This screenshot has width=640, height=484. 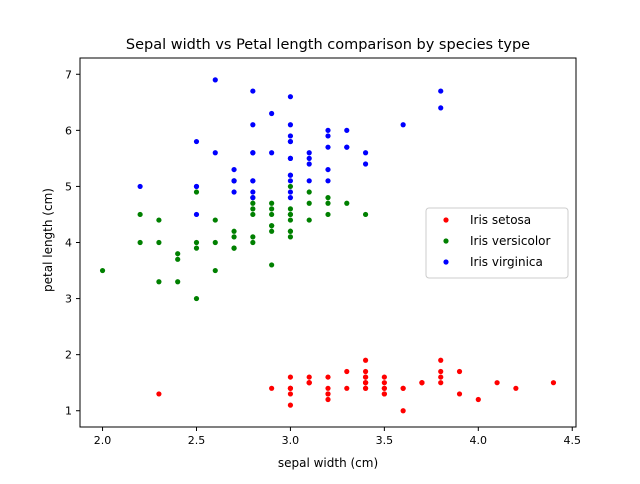 What do you see at coordinates (197, 440) in the screenshot?
I see `x-tick-label: 2.5` at bounding box center [197, 440].